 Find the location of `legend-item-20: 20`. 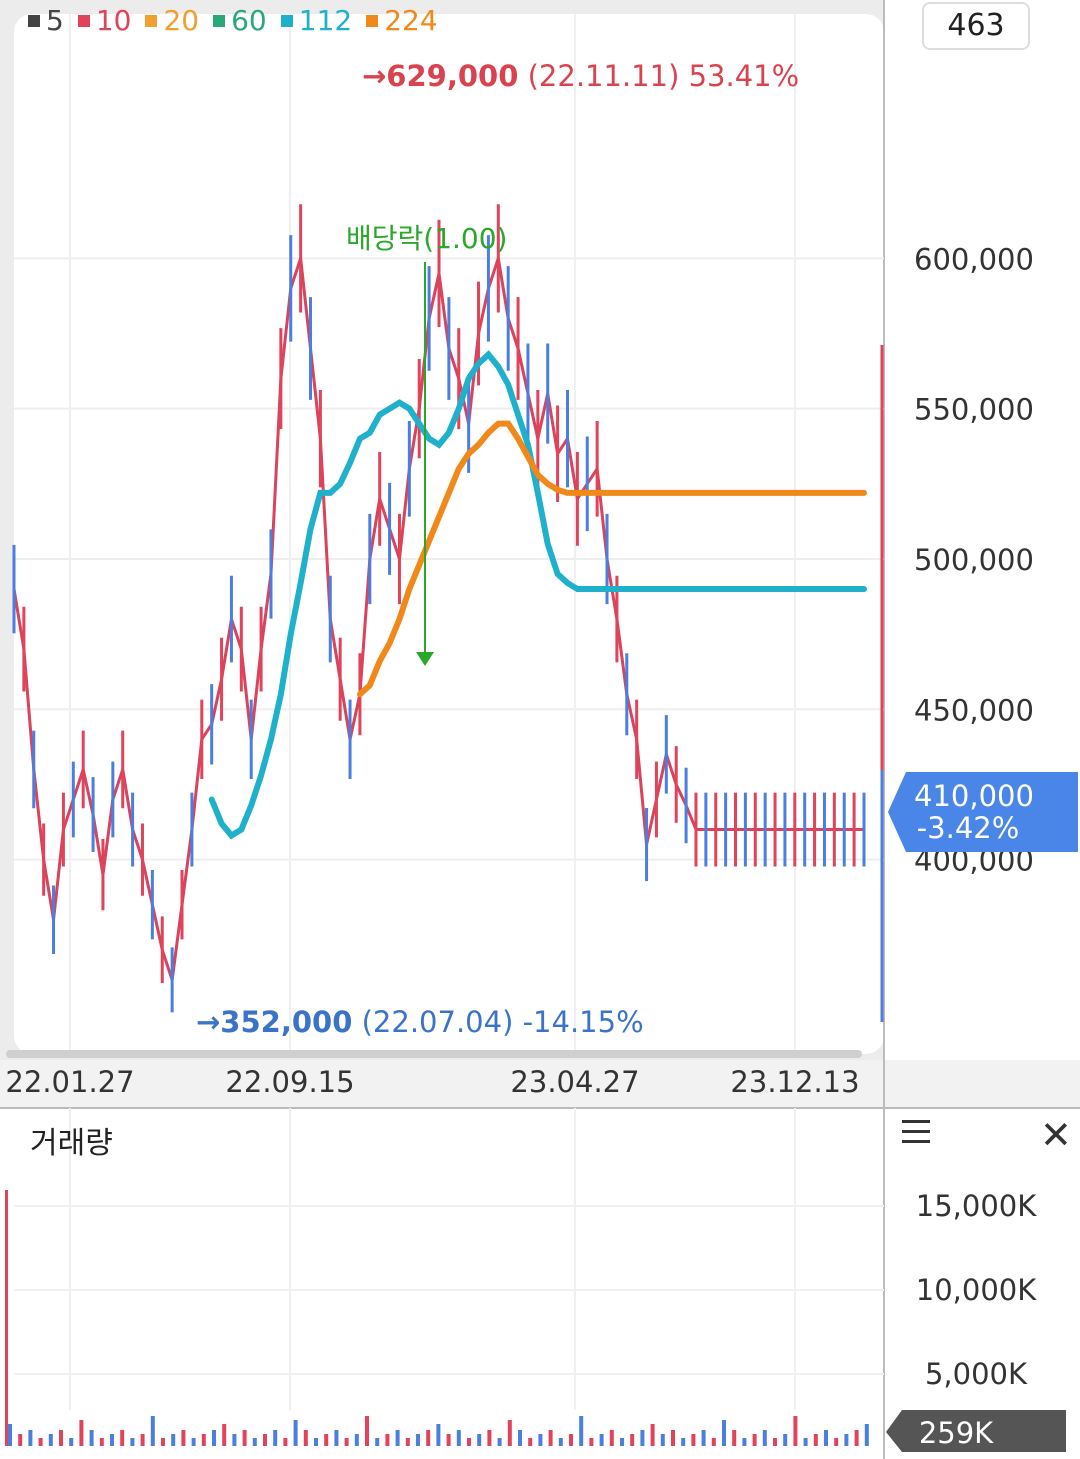

legend-item-20: 20 is located at coordinates (172, 20).